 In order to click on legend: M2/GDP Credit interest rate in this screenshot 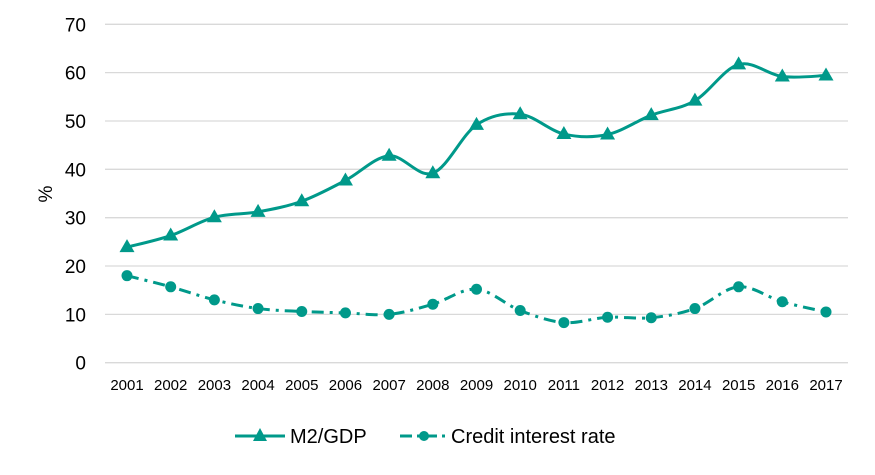, I will do `click(425, 437)`.